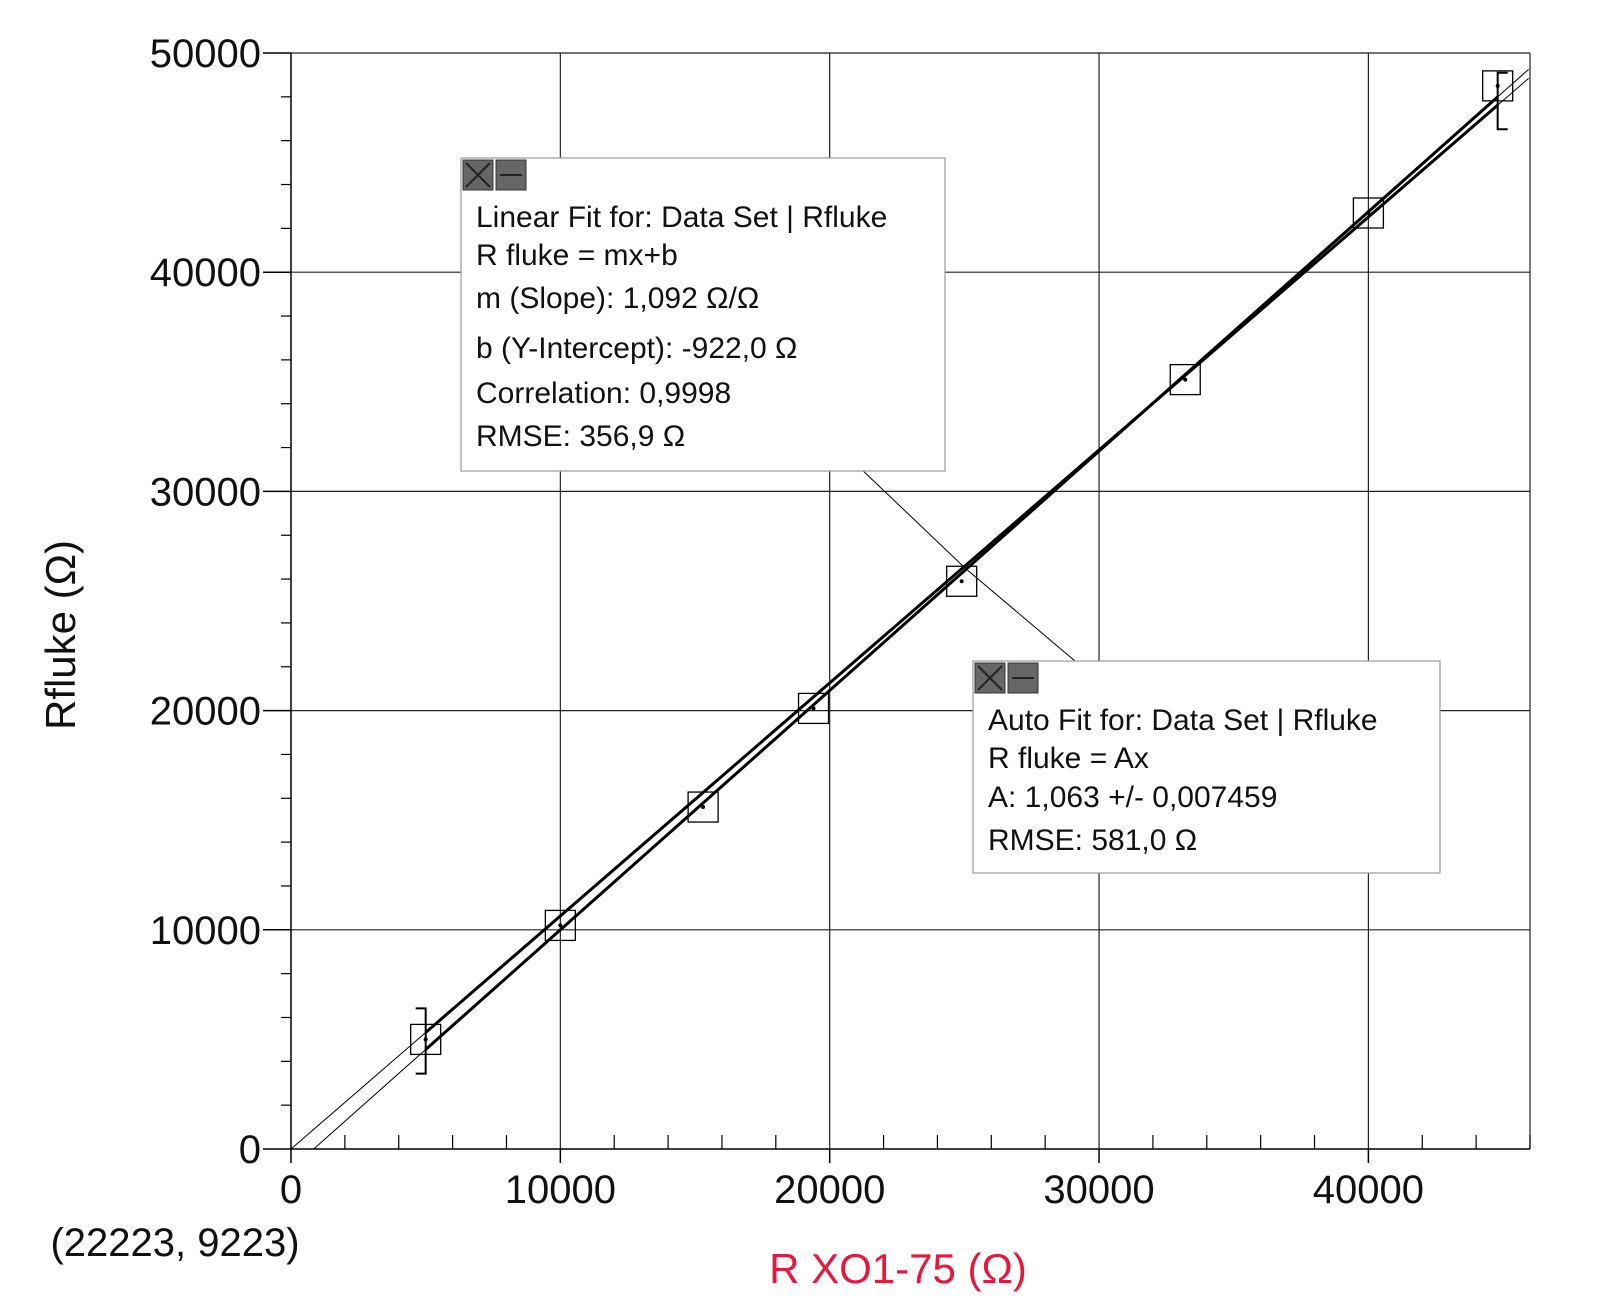 The image size is (1624, 1313). What do you see at coordinates (829, 1190) in the screenshot?
I see `x-tick-label: 20000` at bounding box center [829, 1190].